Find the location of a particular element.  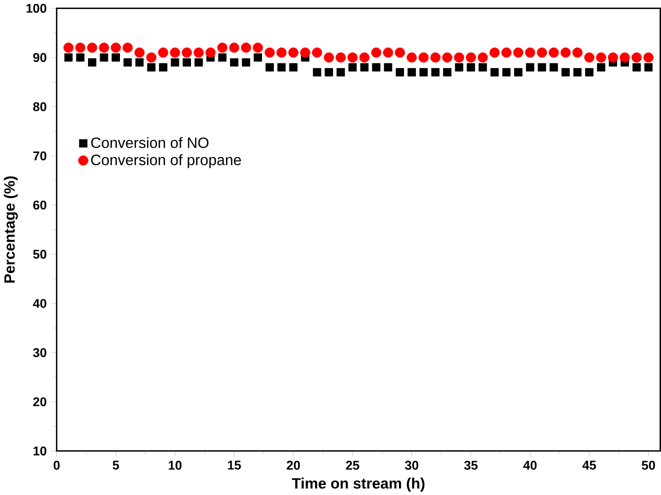

y-tick-label: 70 is located at coordinates (39, 155).